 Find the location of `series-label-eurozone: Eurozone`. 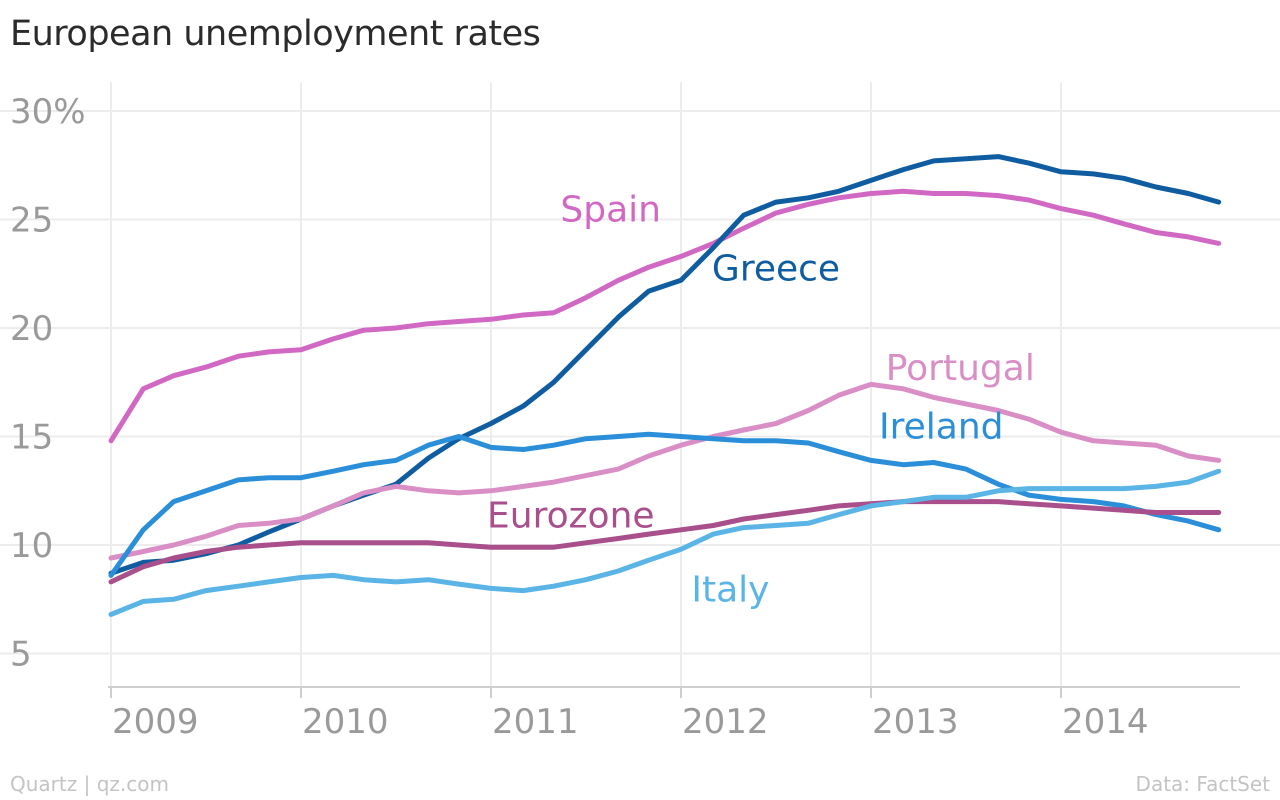

series-label-eurozone: Eurozone is located at coordinates (570, 516).